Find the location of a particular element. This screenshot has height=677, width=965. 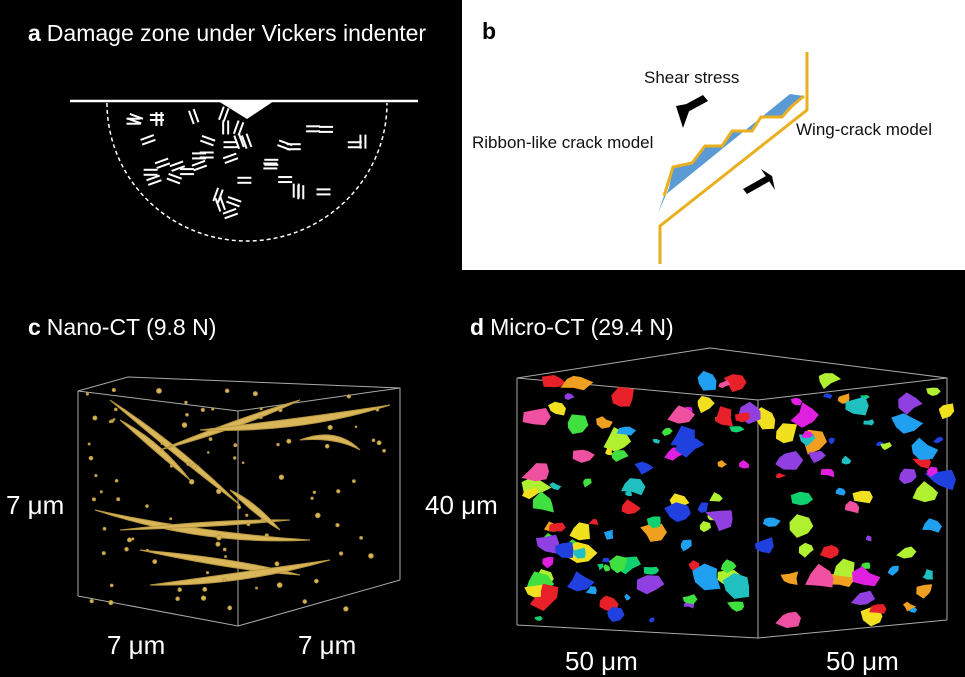

wing-crack-main is located at coordinates (733, 158).